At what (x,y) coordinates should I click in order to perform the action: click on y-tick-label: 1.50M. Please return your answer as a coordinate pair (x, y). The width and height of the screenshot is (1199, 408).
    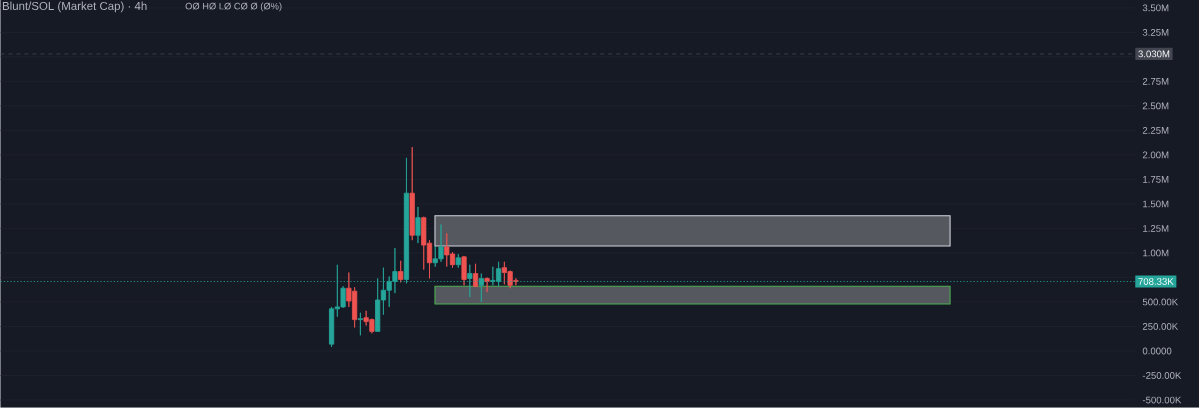
    Looking at the image, I should click on (1156, 204).